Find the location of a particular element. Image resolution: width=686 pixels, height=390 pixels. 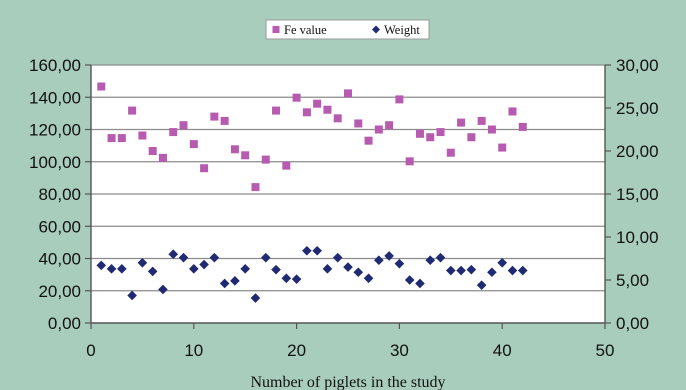

legend-label: Fe value is located at coordinates (305, 30).